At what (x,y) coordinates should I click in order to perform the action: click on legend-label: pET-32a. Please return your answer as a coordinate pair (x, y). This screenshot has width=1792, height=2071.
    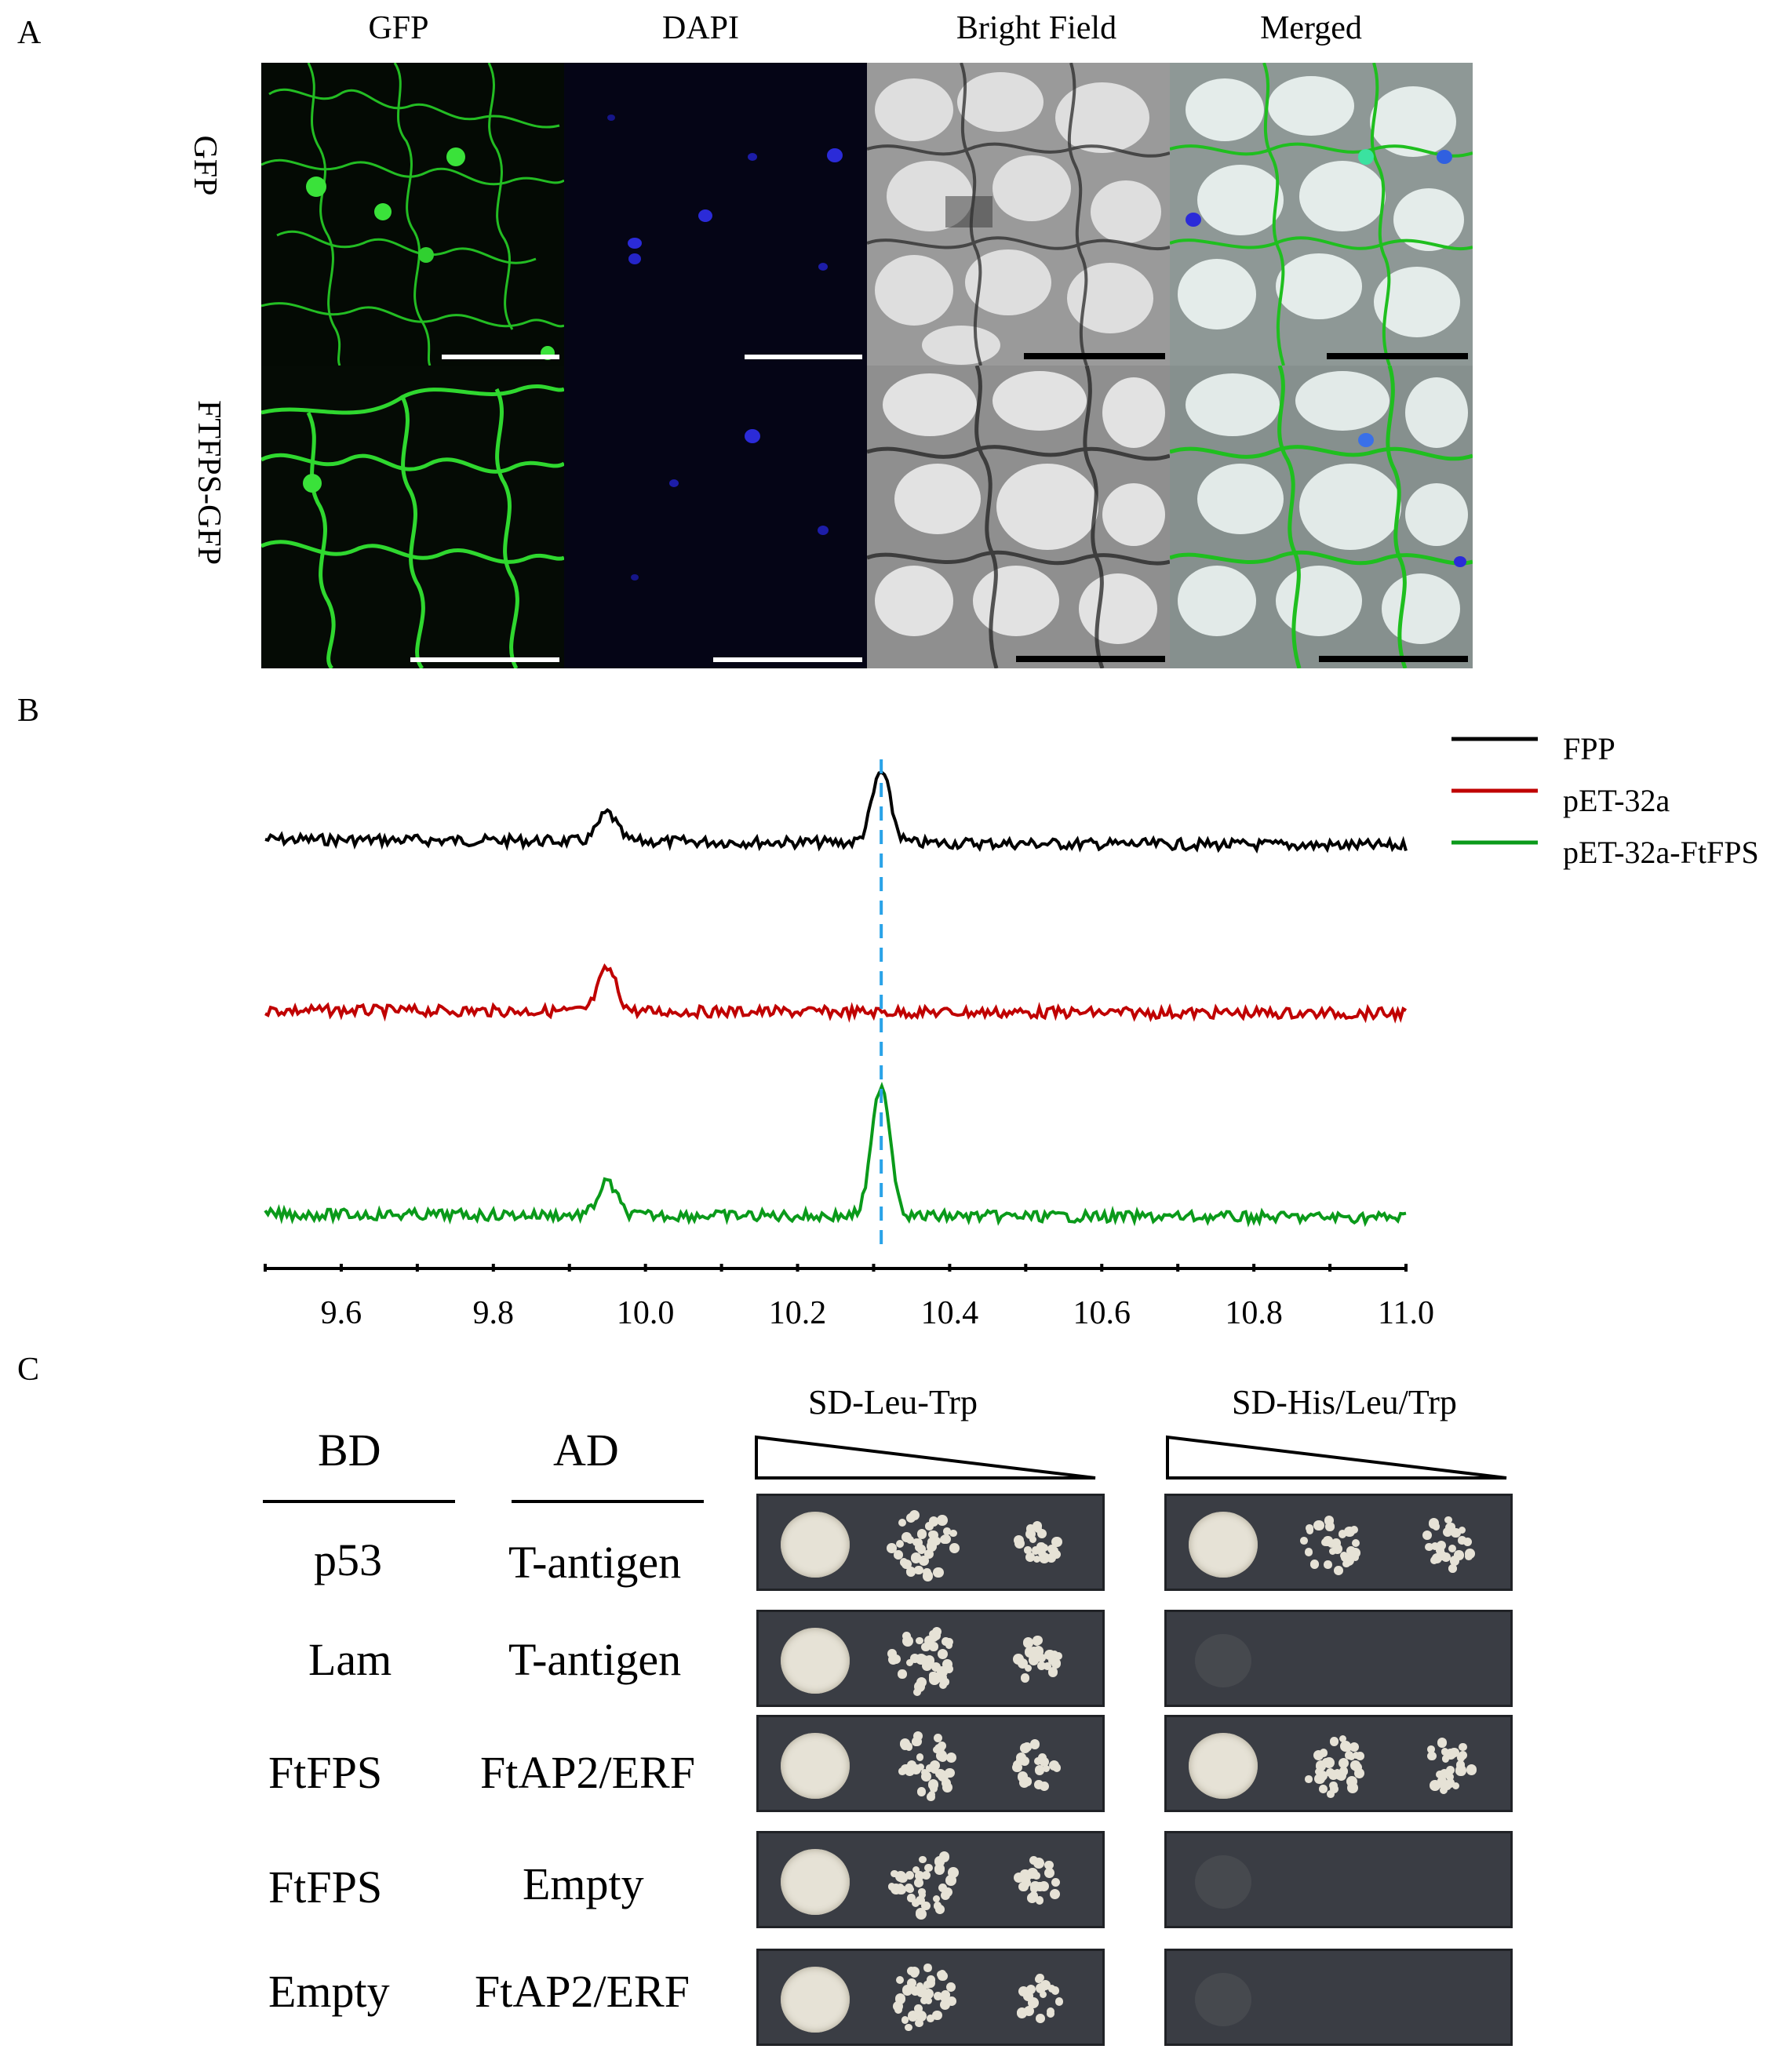
    Looking at the image, I should click on (1616, 800).